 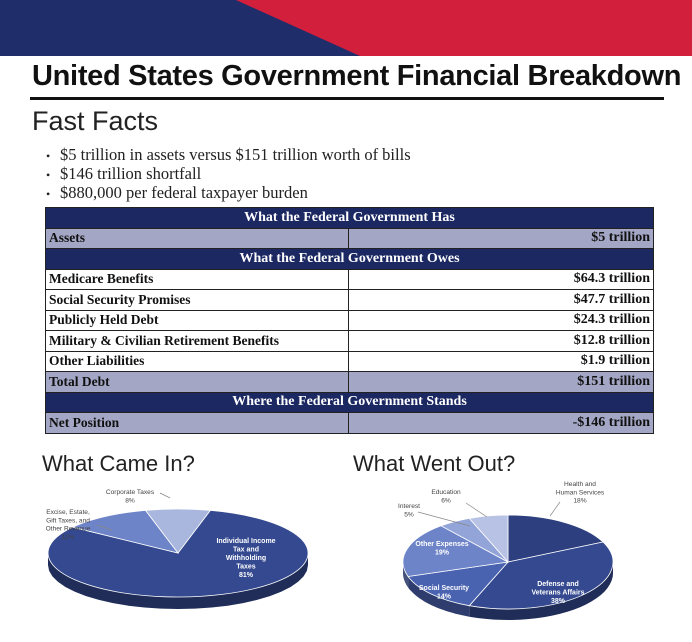 What do you see at coordinates (501, 279) in the screenshot?
I see `row-value: $64.3 trillion` at bounding box center [501, 279].